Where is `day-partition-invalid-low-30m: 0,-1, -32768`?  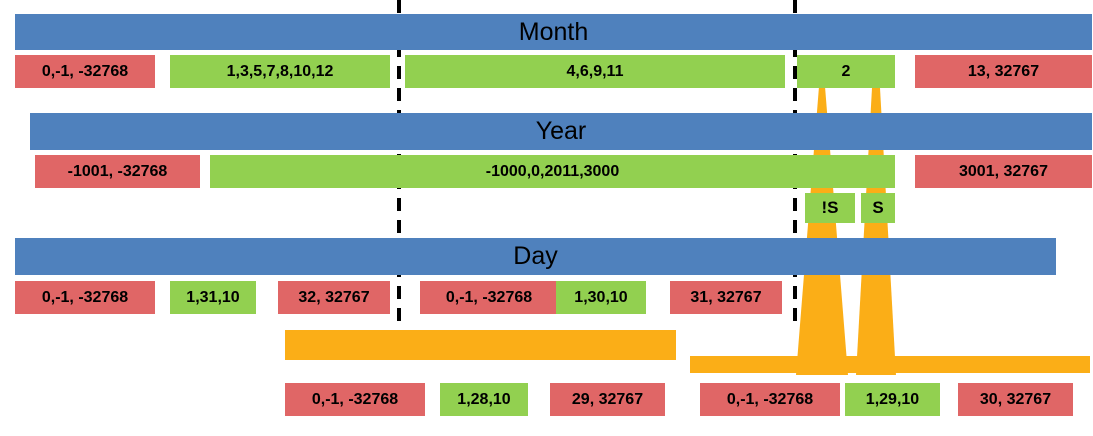
day-partition-invalid-low-30m: 0,-1, -32768 is located at coordinates (489, 297).